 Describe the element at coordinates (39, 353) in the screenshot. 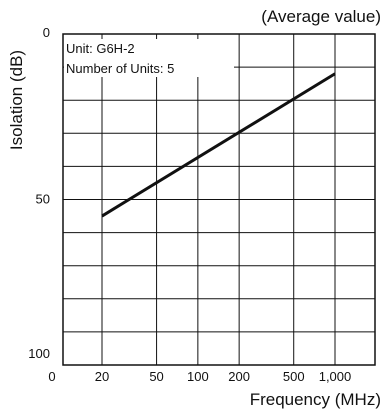

I see `y-tick-label: 100` at that location.